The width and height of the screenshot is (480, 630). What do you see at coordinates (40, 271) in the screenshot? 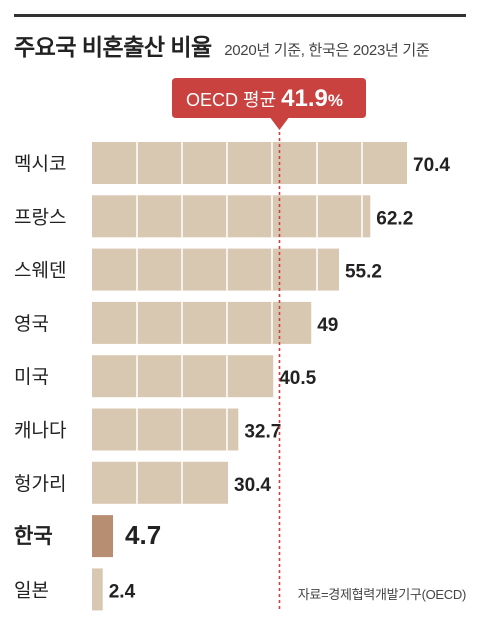
I see `category-label: 스웨덴` at bounding box center [40, 271].